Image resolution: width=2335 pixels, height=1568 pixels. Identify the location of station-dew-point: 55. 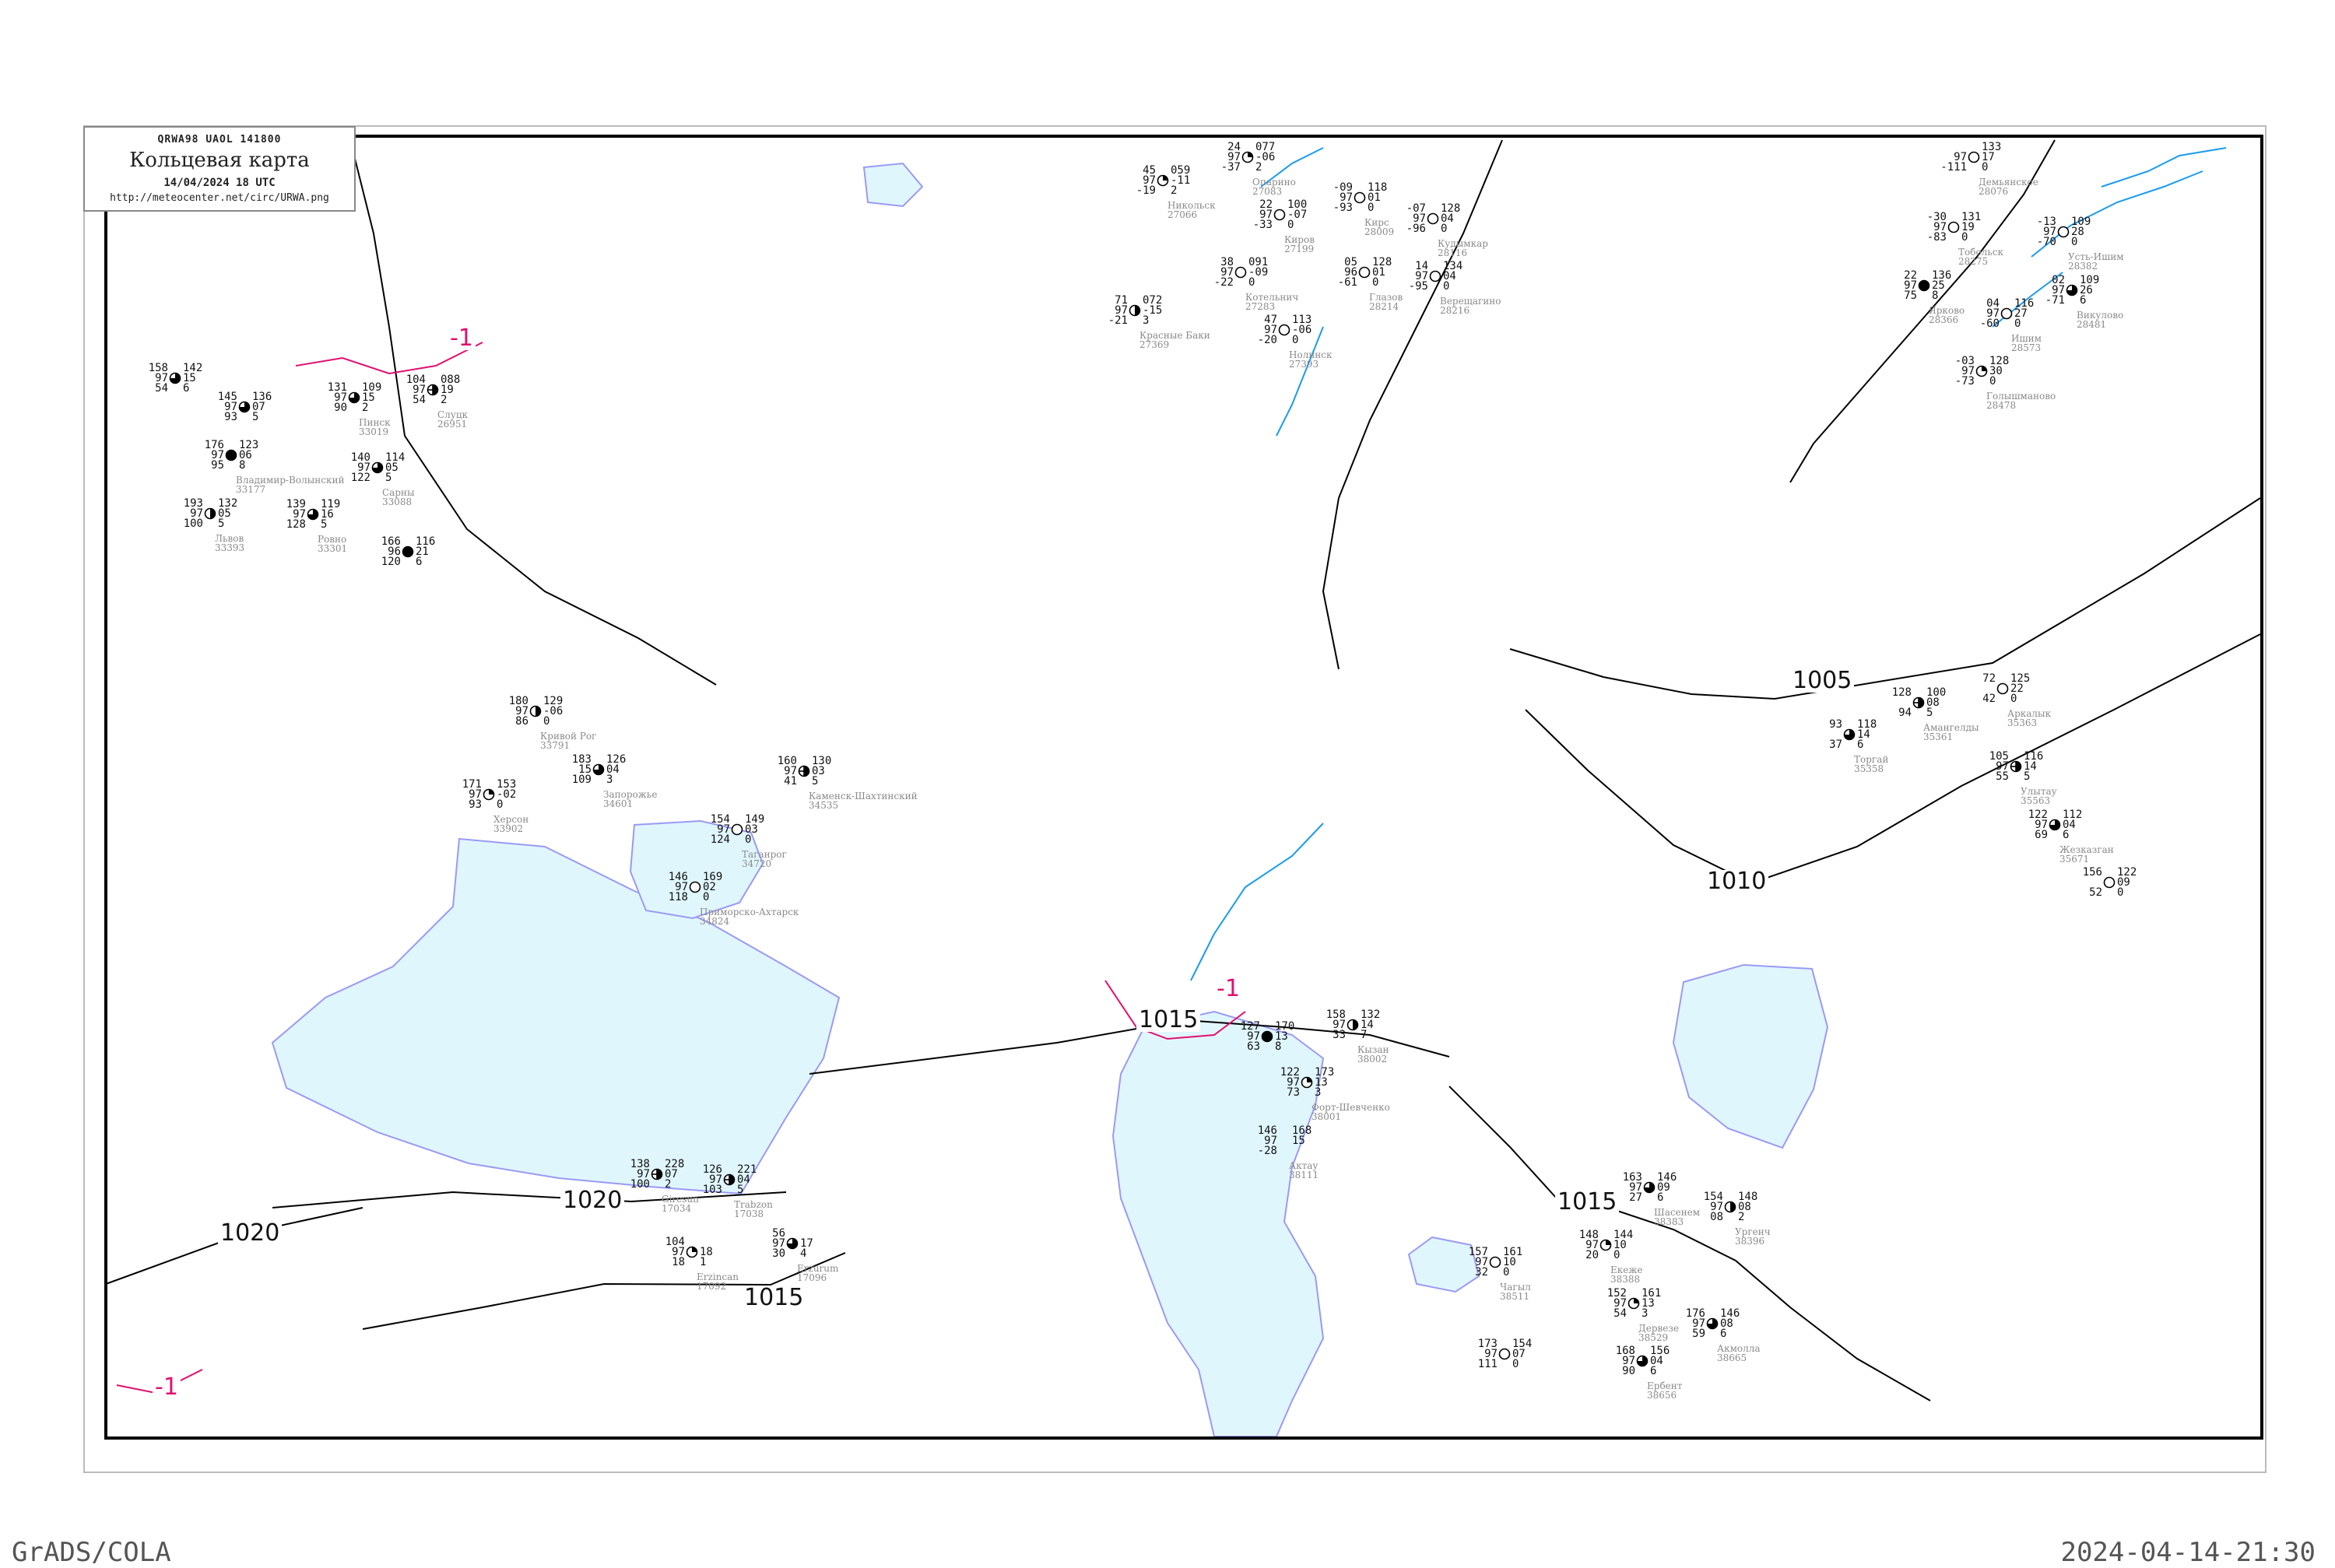
(2002, 776).